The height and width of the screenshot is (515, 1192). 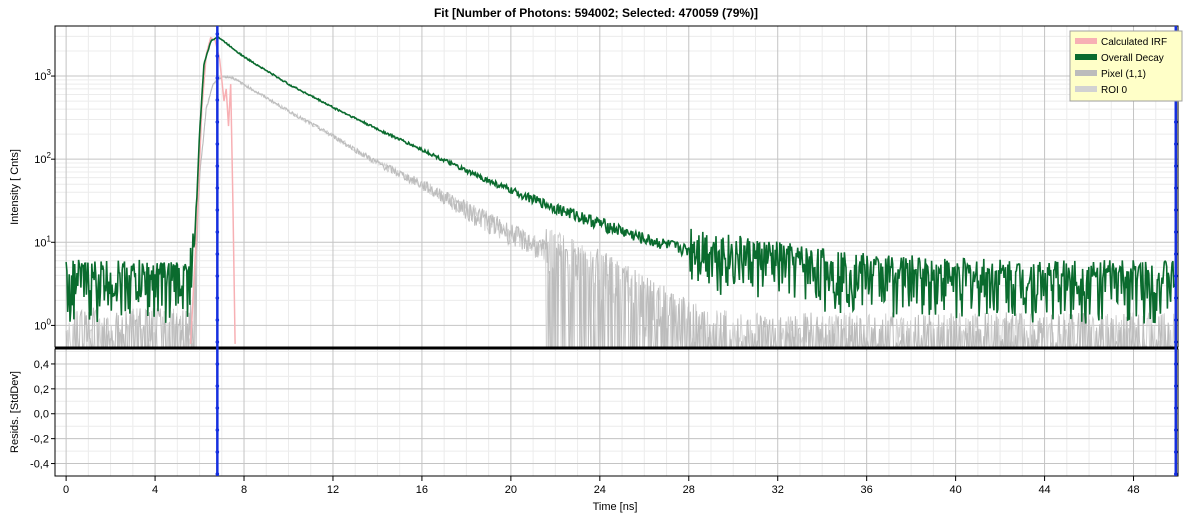 What do you see at coordinates (1123, 74) in the screenshot?
I see `legend-label-pixel: Pixel (1,1)` at bounding box center [1123, 74].